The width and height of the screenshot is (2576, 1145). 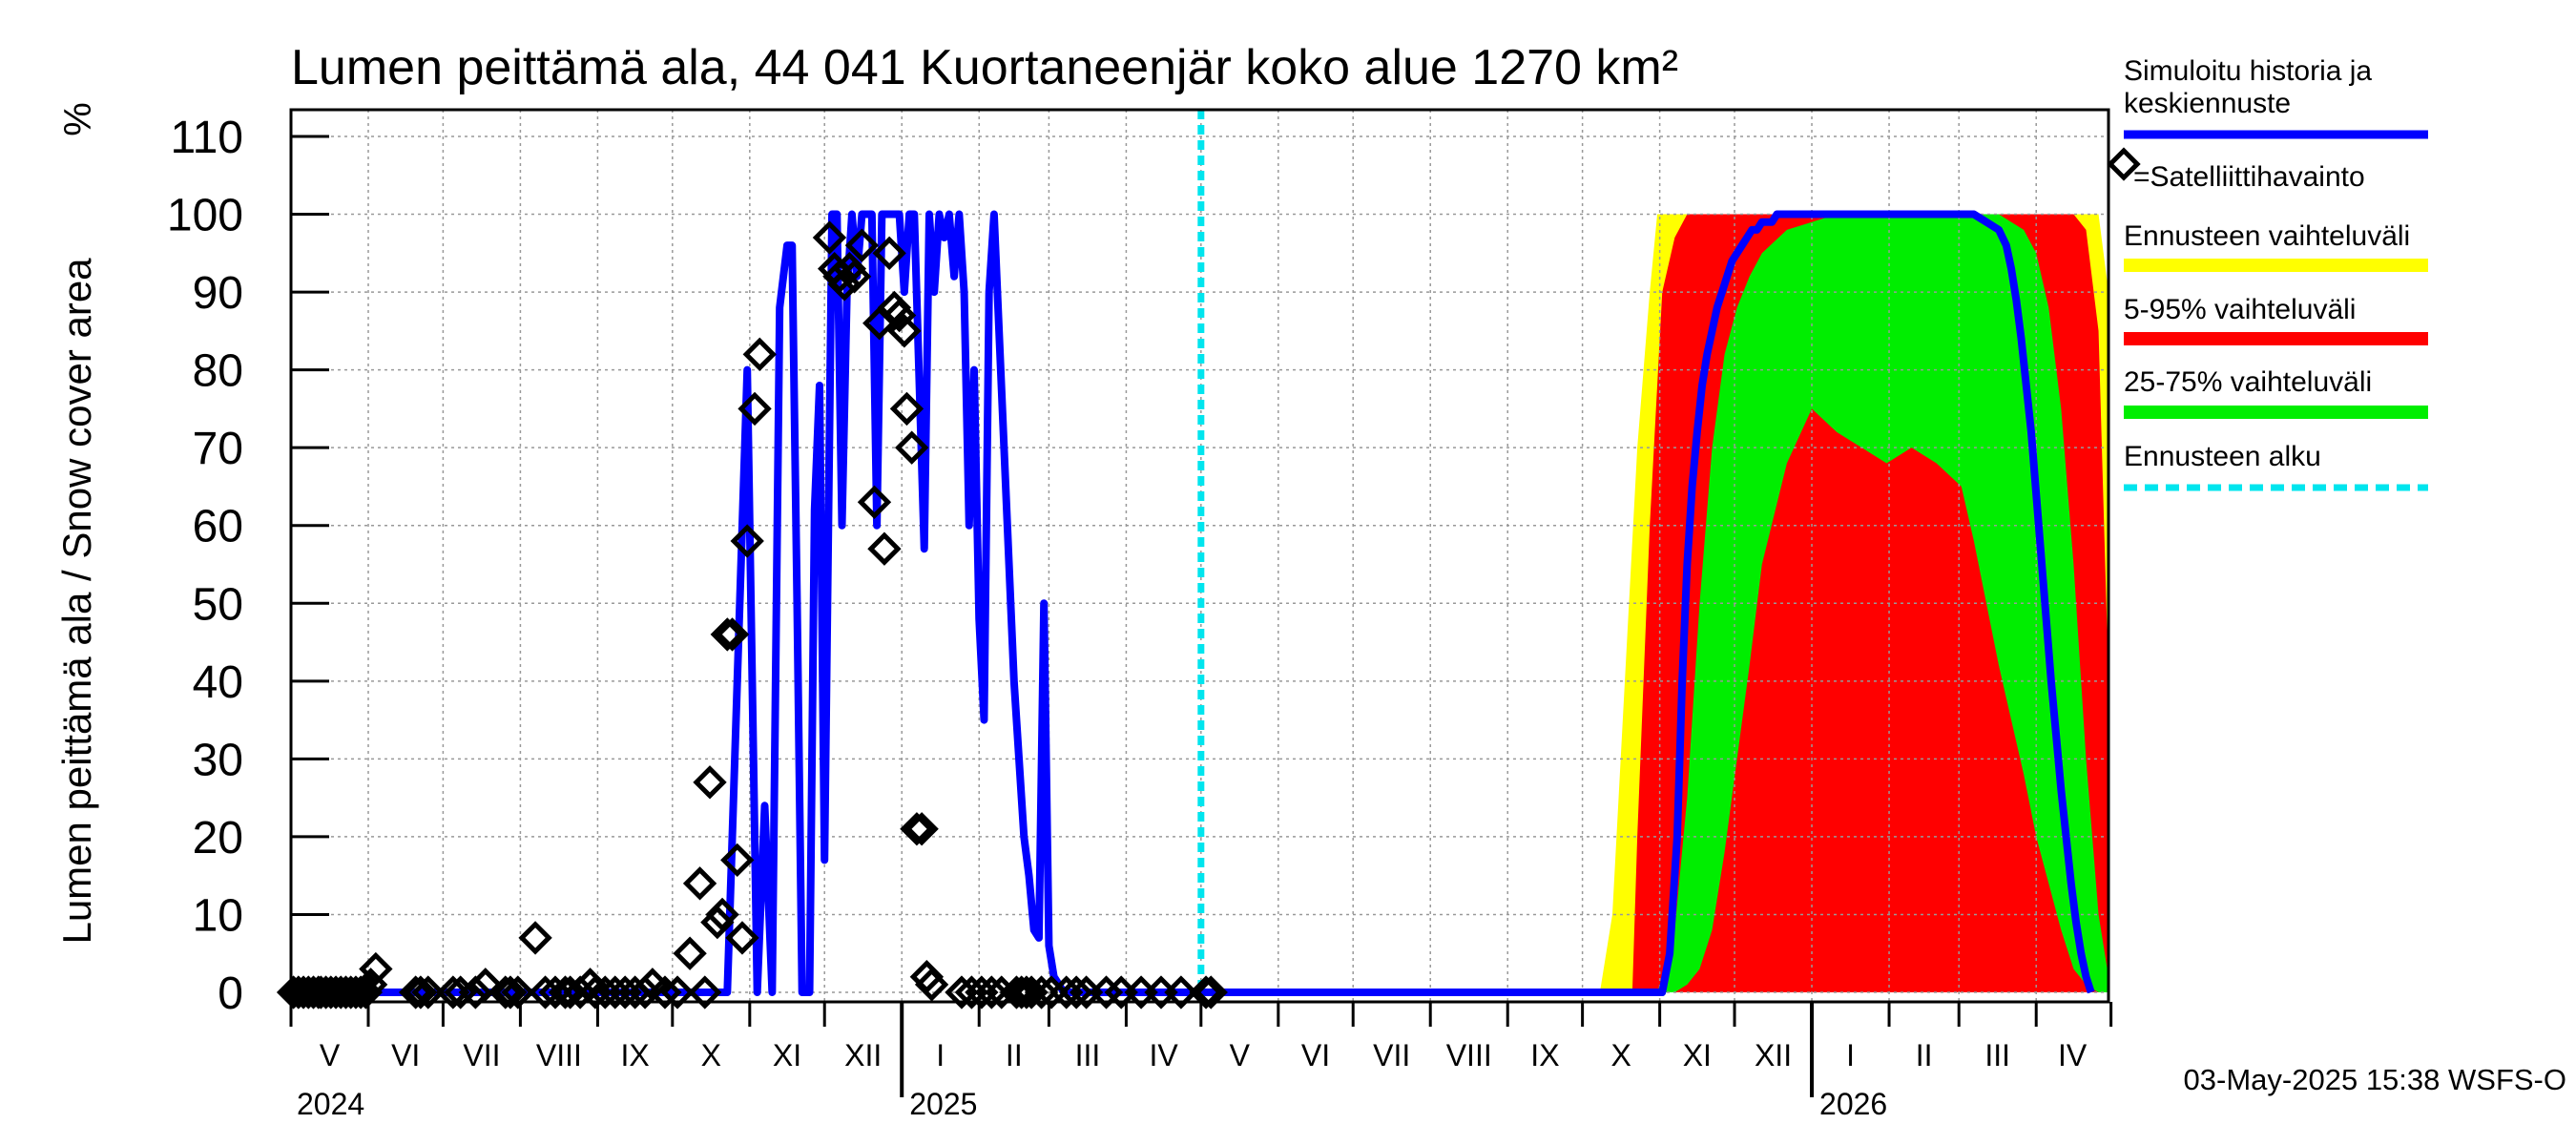 What do you see at coordinates (2207, 103) in the screenshot?
I see `legend-history-line-2: keskiennuste` at bounding box center [2207, 103].